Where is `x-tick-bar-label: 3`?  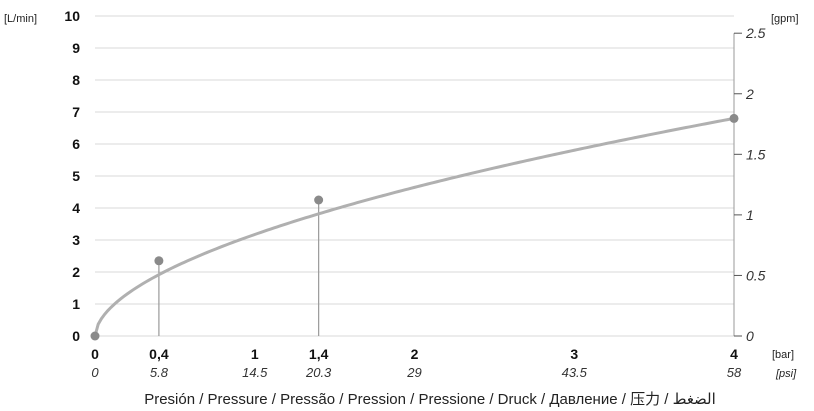 x-tick-bar-label: 3 is located at coordinates (574, 354).